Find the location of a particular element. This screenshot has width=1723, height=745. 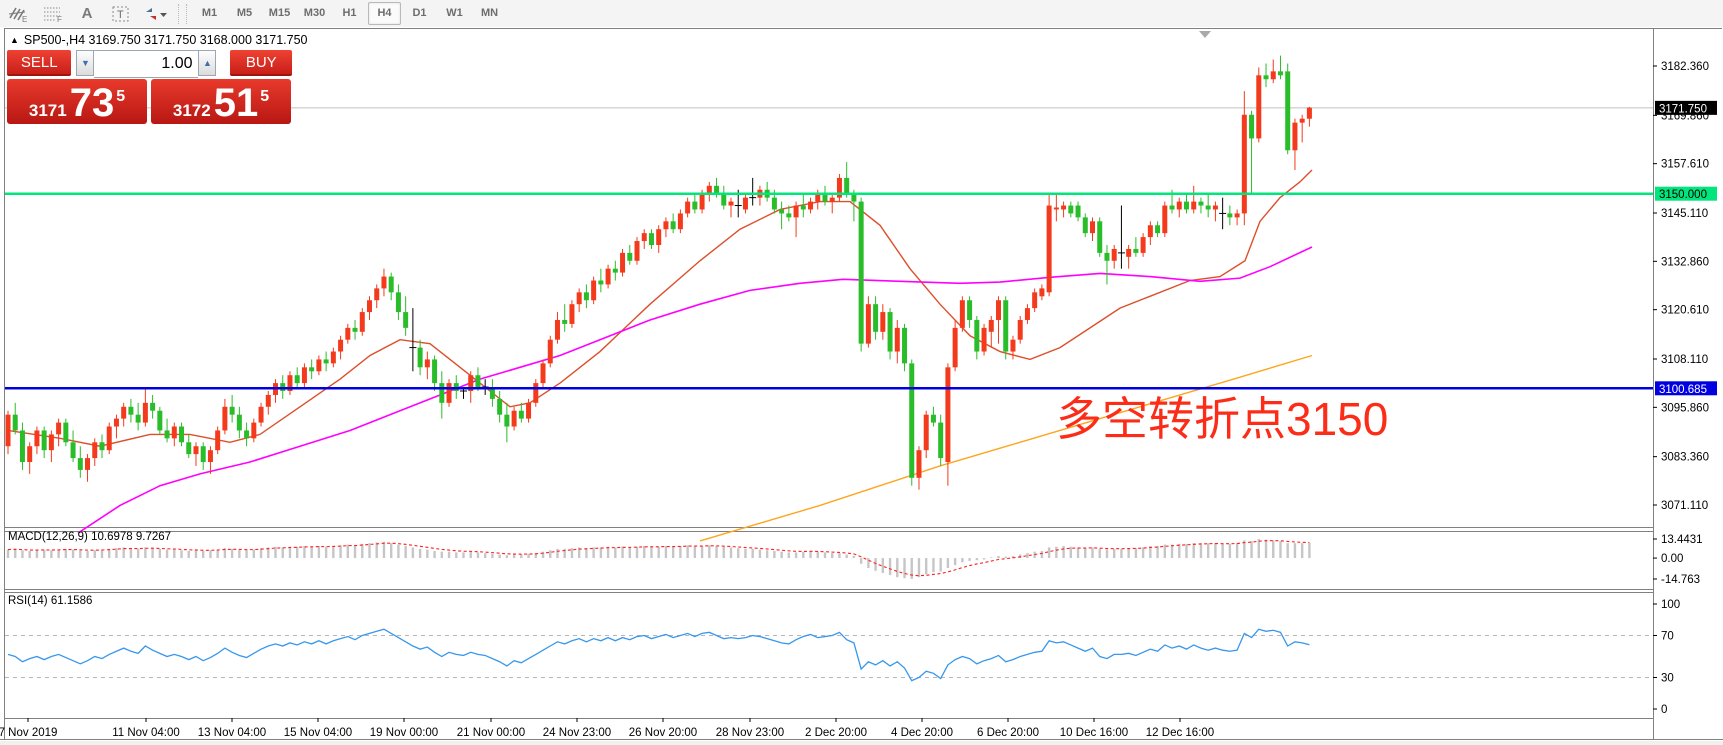

volume-stepper: ▼ ▲ is located at coordinates (146, 64).